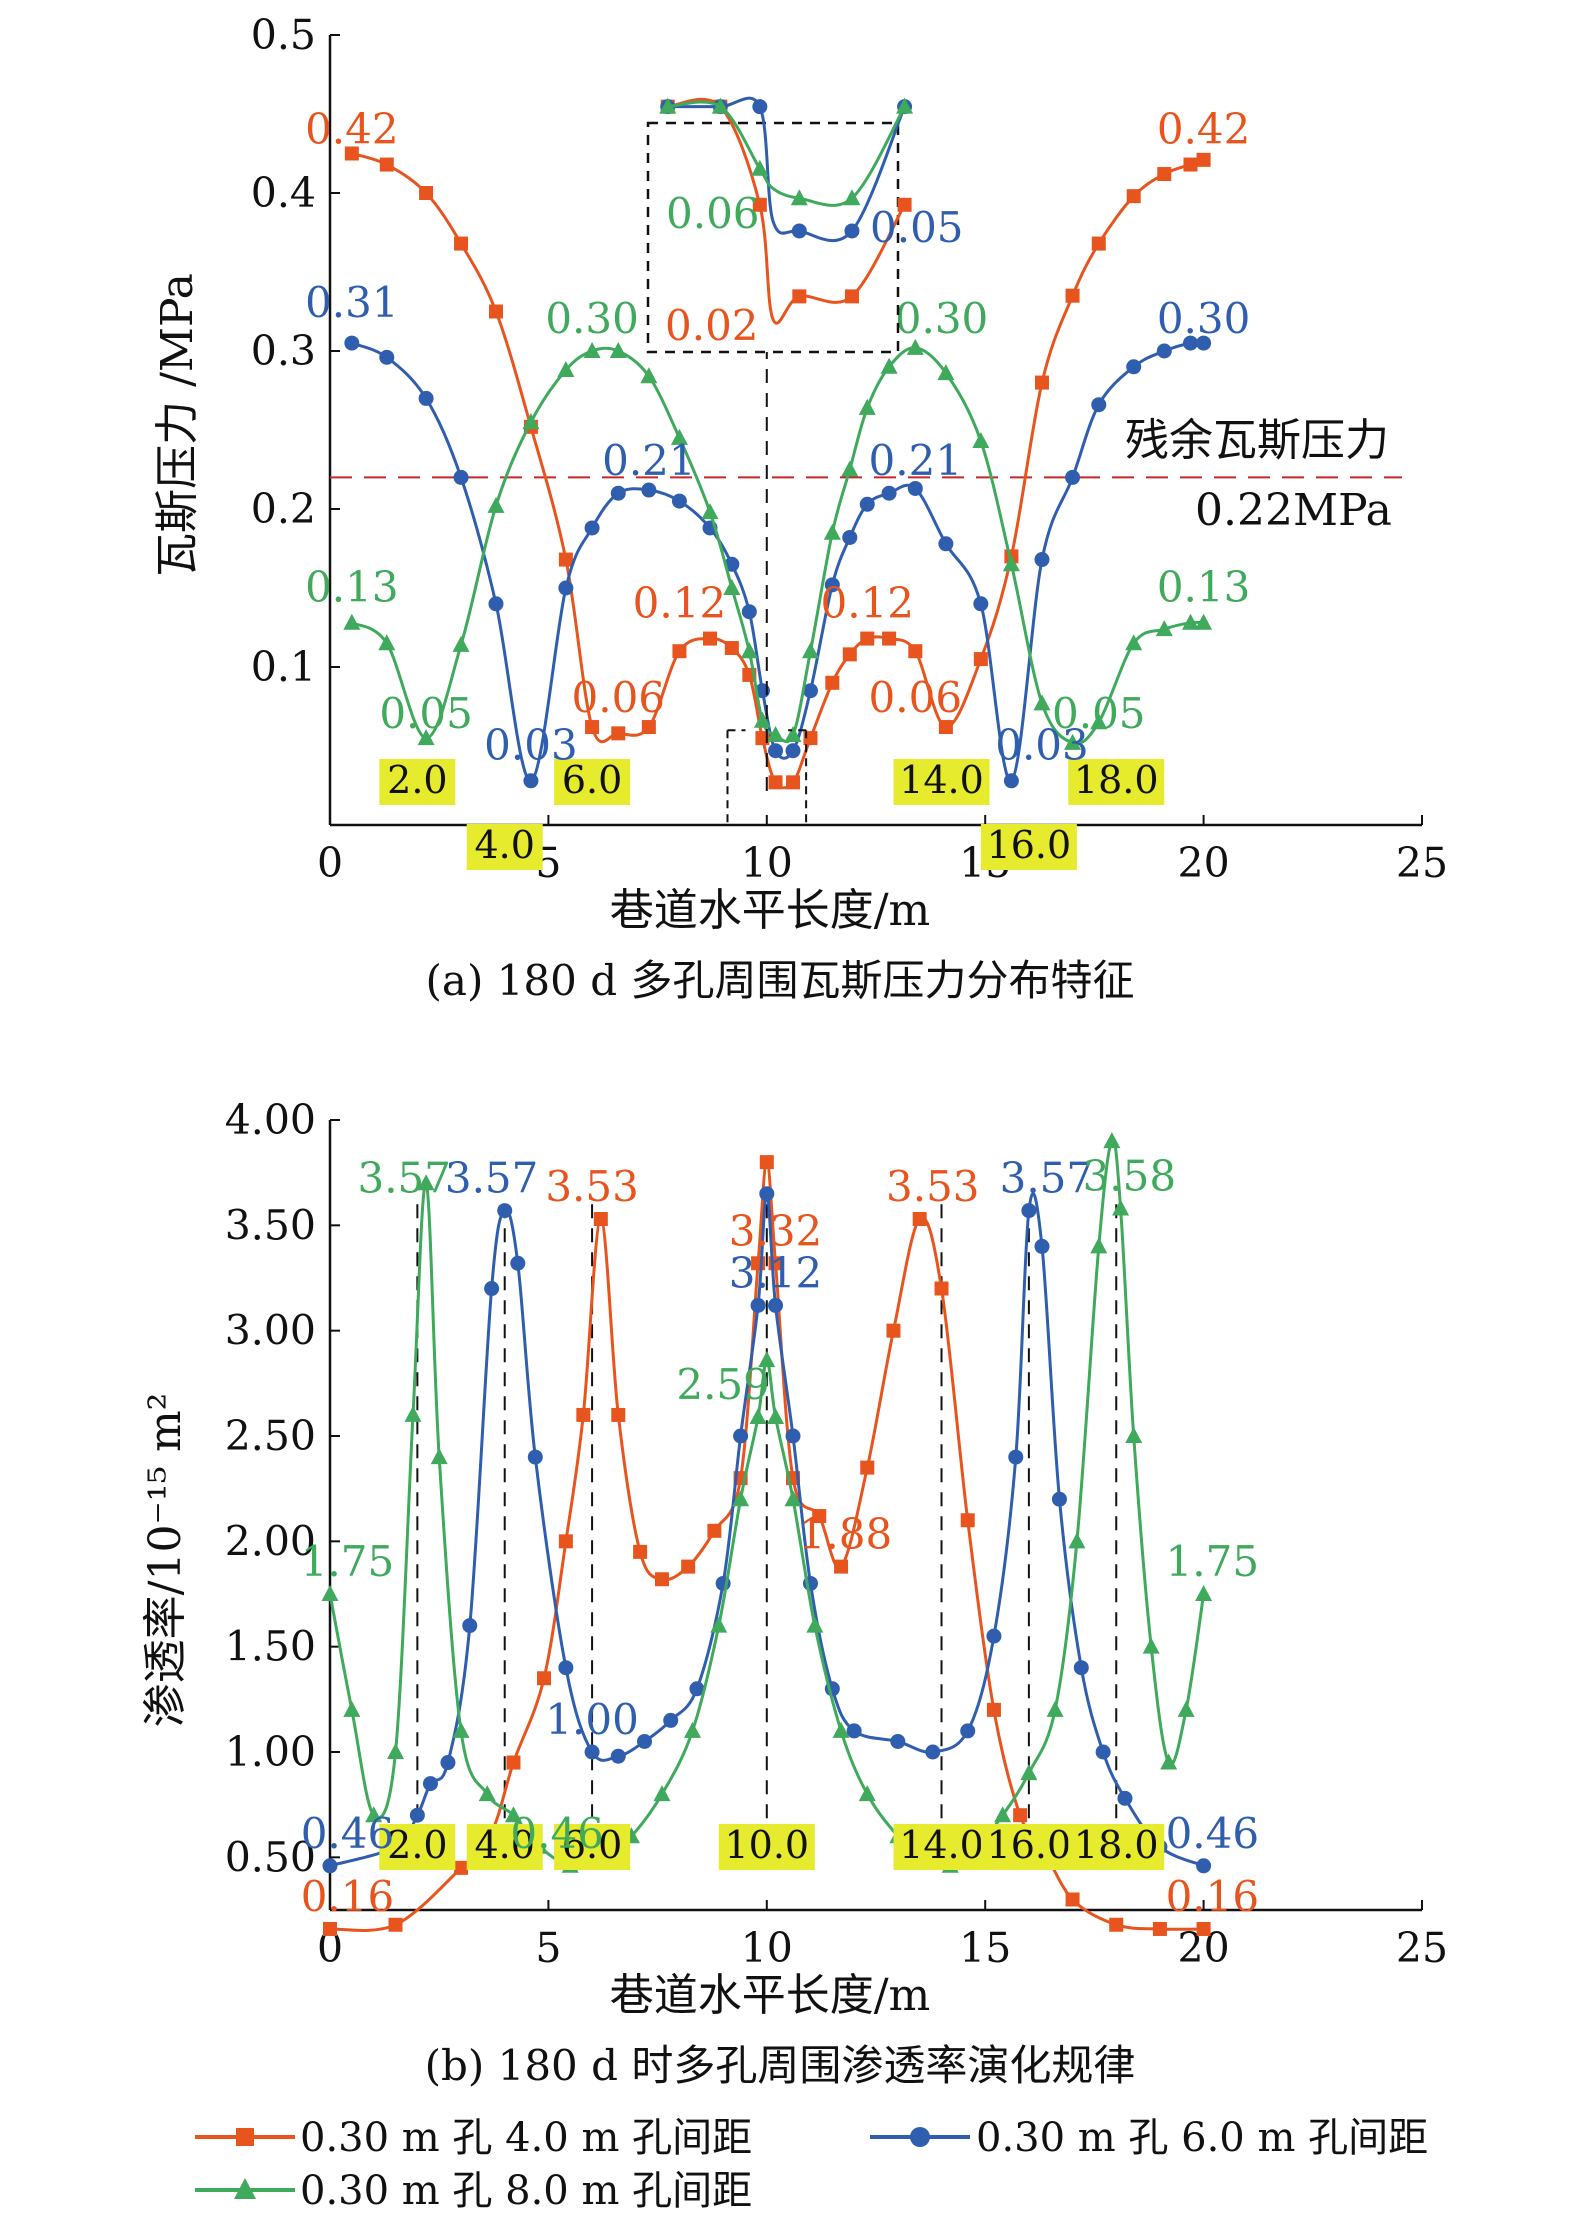 Image resolution: width=1575 pixels, height=2218 pixels. What do you see at coordinates (767, 1948) in the screenshot?
I see `x-tick-label: 10` at bounding box center [767, 1948].